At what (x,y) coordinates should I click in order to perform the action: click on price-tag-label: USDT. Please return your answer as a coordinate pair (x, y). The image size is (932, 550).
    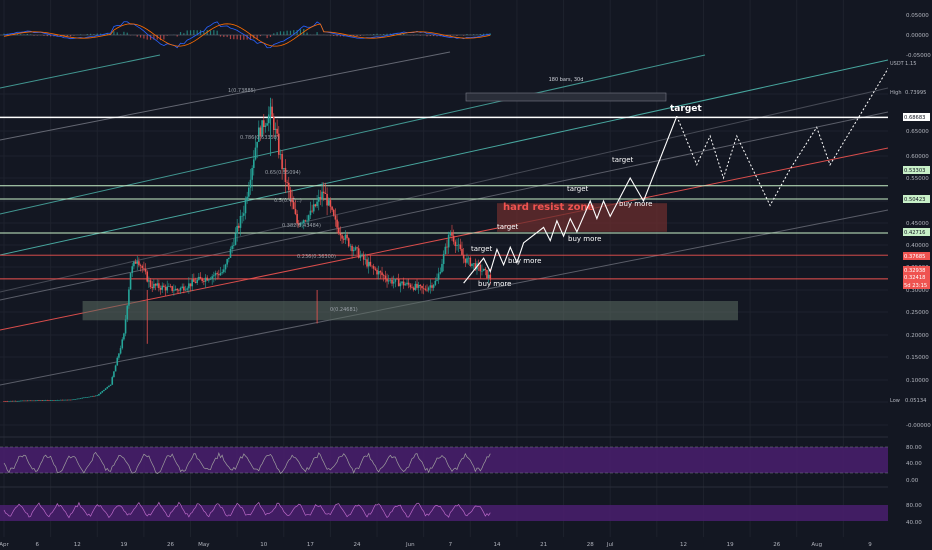
    Looking at the image, I should click on (897, 64).